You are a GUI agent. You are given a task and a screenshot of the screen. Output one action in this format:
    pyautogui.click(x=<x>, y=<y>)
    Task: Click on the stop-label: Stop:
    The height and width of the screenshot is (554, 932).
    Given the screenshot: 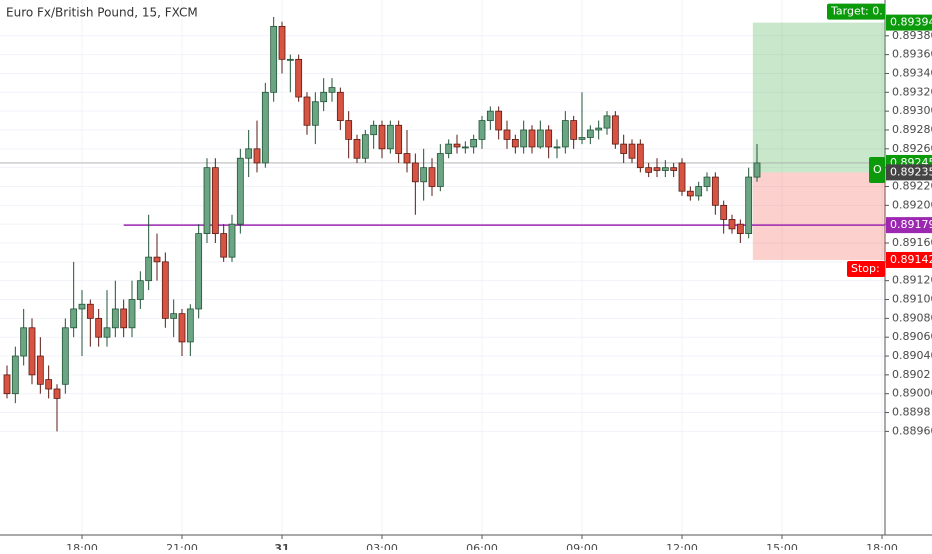 What is the action you would take?
    pyautogui.click(x=865, y=268)
    